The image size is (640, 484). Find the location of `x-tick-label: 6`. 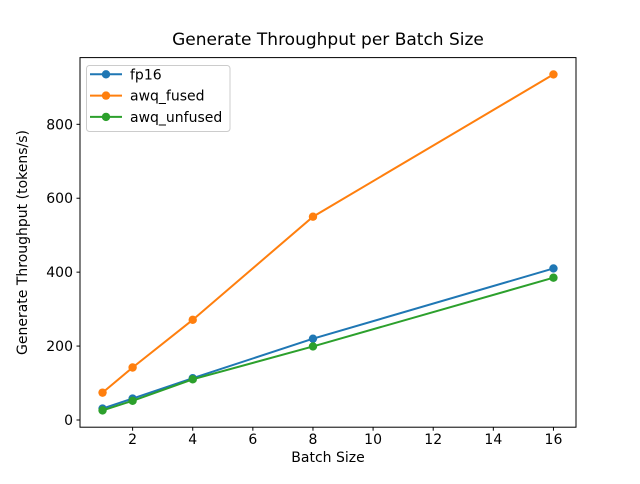

x-tick-label: 6 is located at coordinates (252, 440).